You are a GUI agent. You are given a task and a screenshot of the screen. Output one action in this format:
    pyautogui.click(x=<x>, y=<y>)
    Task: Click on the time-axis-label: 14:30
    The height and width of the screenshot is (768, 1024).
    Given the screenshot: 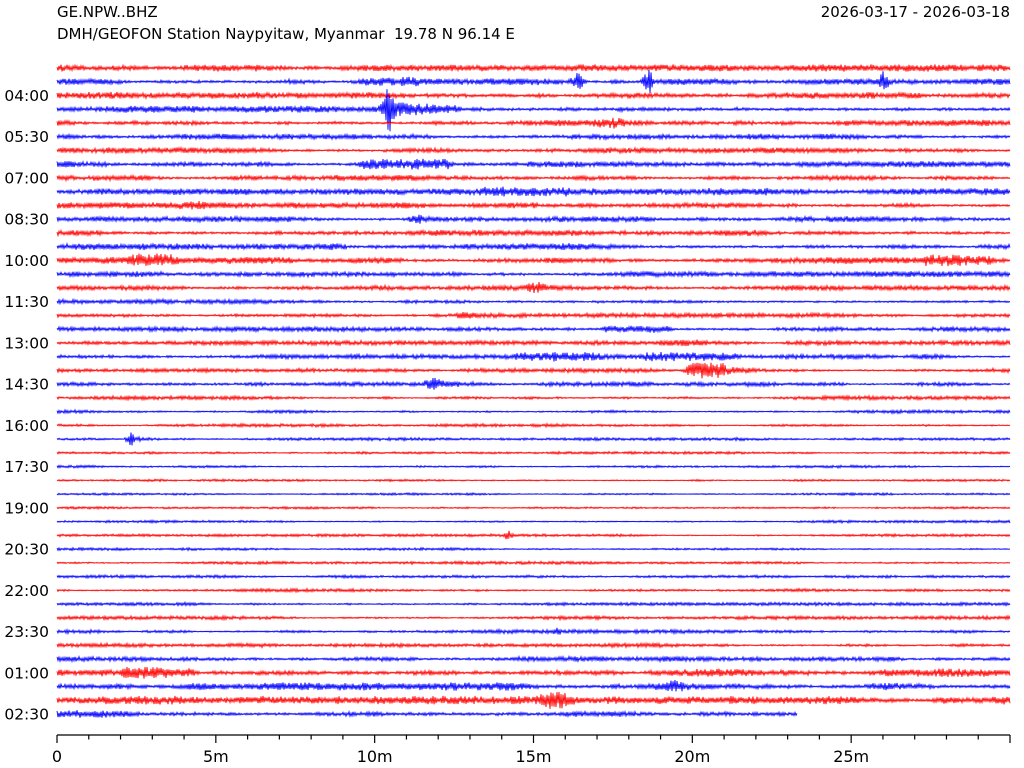 What is the action you would take?
    pyautogui.click(x=26, y=385)
    